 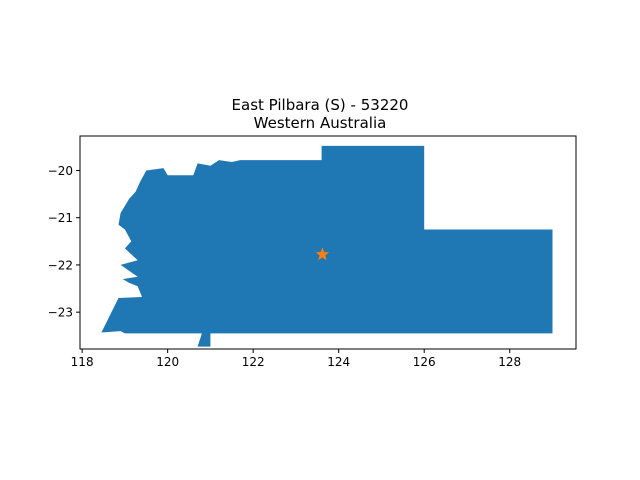 I want to click on map-title-line-1: East Pilbara (S) - 53220, so click(x=320, y=105).